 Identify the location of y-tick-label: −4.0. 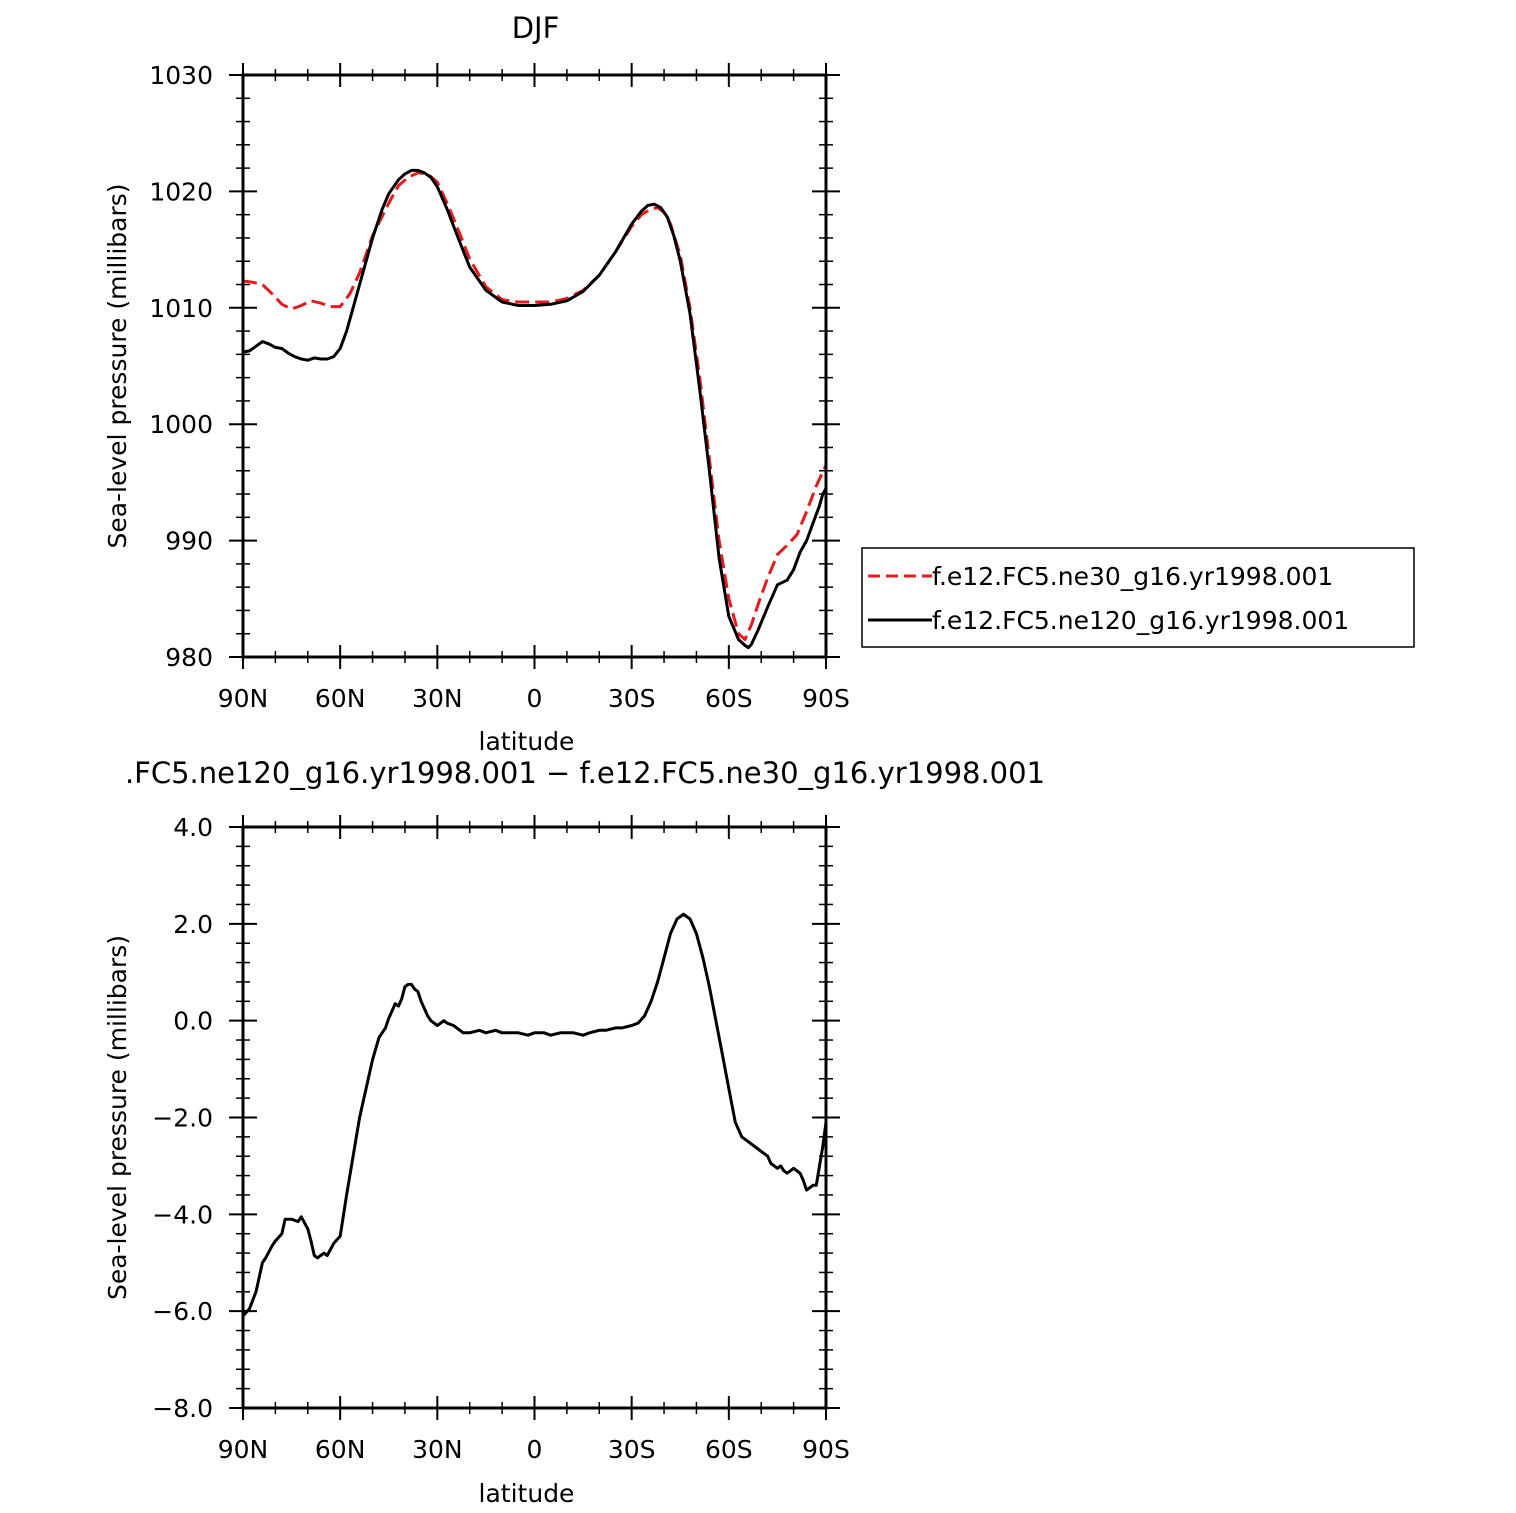
(182, 1214).